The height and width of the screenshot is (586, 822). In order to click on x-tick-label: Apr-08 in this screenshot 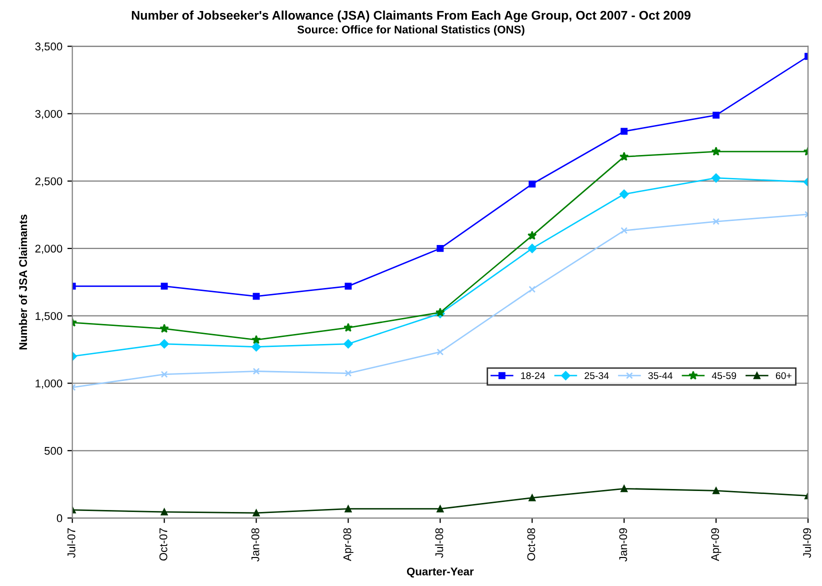, I will do `click(348, 545)`.